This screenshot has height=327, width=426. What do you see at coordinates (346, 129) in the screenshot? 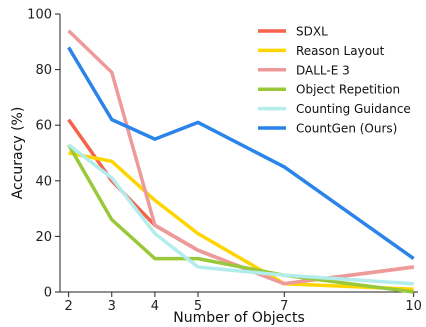
I see `legend-label-countgen-ours: CountGen (Ours)` at bounding box center [346, 129].